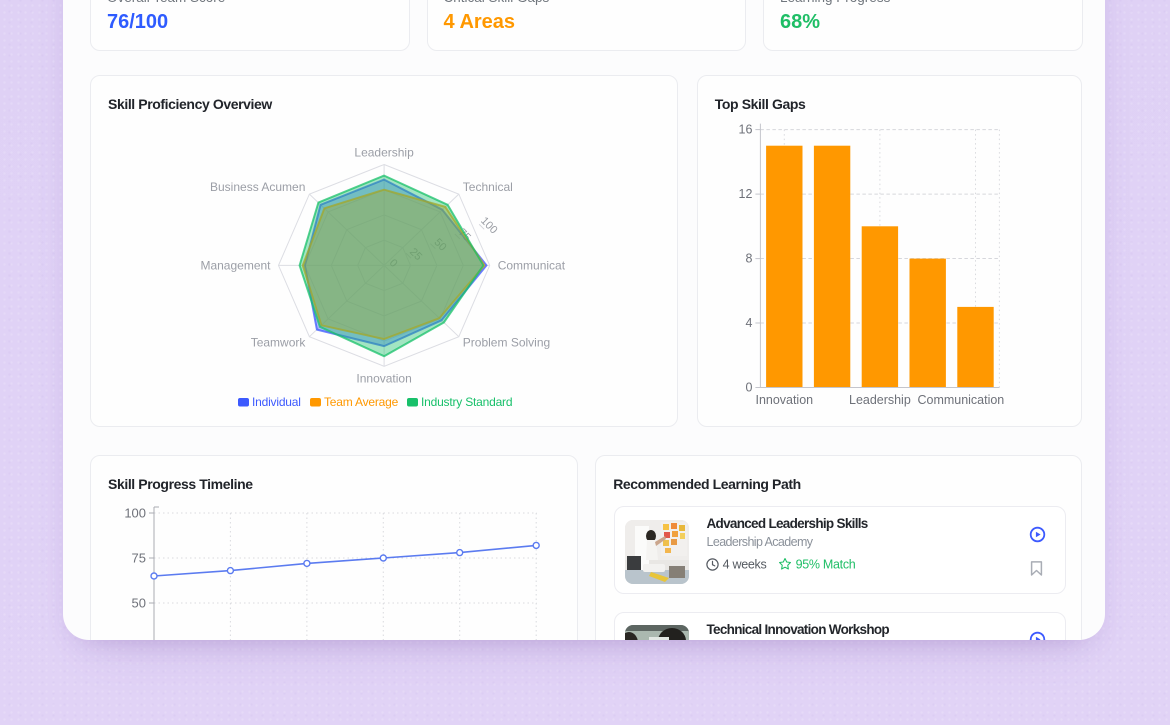 This screenshot has width=1170, height=725. Describe the element at coordinates (235, 265) in the screenshot. I see `svg-text: Management` at that location.